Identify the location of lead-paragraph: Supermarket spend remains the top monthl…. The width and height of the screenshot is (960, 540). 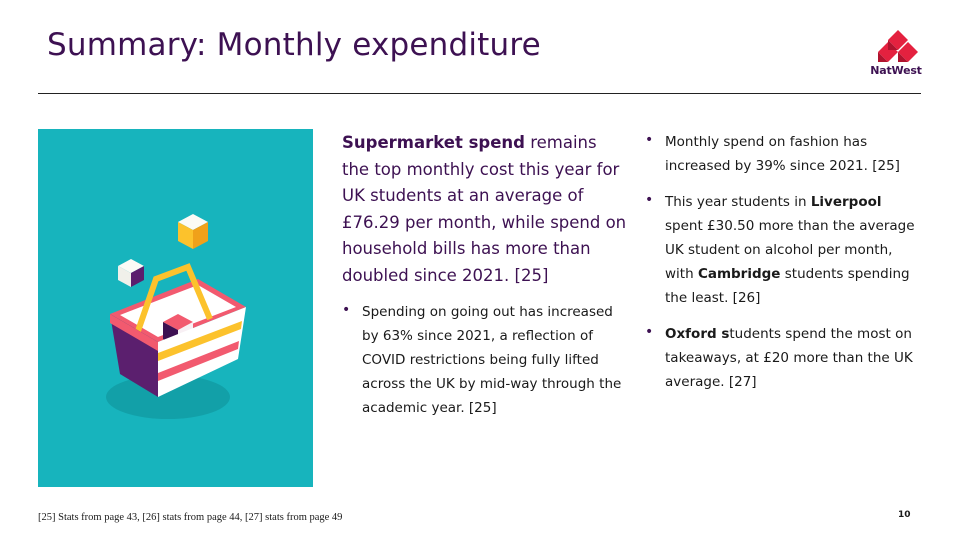
(484, 209).